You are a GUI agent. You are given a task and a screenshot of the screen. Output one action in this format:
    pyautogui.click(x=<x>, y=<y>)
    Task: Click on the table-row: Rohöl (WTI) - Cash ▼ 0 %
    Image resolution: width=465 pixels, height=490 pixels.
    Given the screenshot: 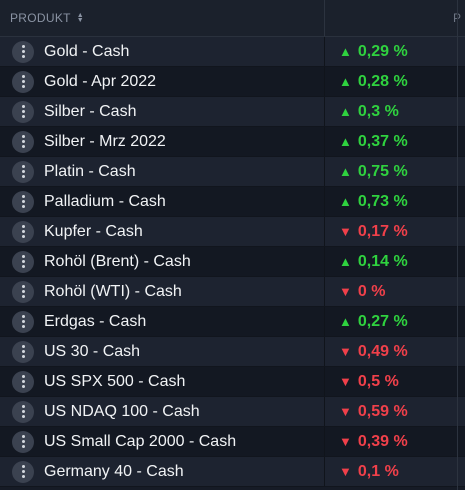 What is the action you would take?
    pyautogui.click(x=232, y=292)
    